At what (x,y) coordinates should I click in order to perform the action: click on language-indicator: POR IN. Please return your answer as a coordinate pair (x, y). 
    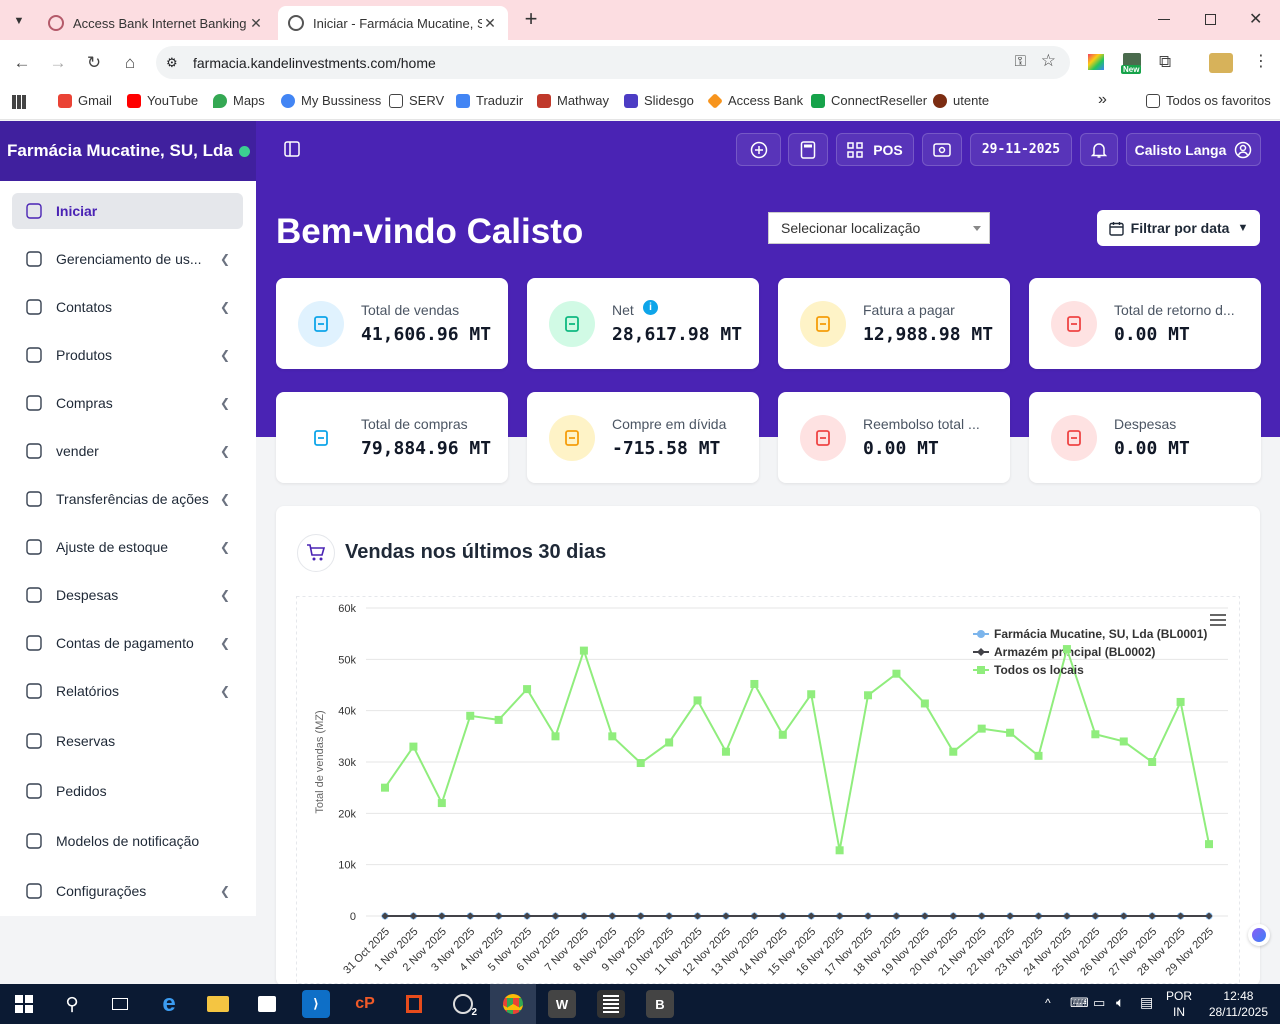
    Looking at the image, I should click on (1179, 1004).